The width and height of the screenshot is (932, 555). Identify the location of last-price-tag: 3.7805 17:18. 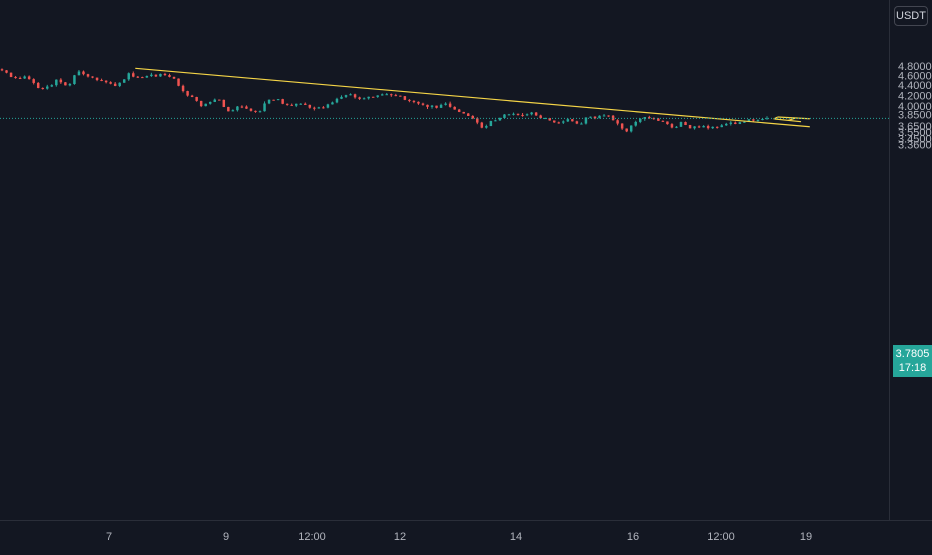
(912, 361).